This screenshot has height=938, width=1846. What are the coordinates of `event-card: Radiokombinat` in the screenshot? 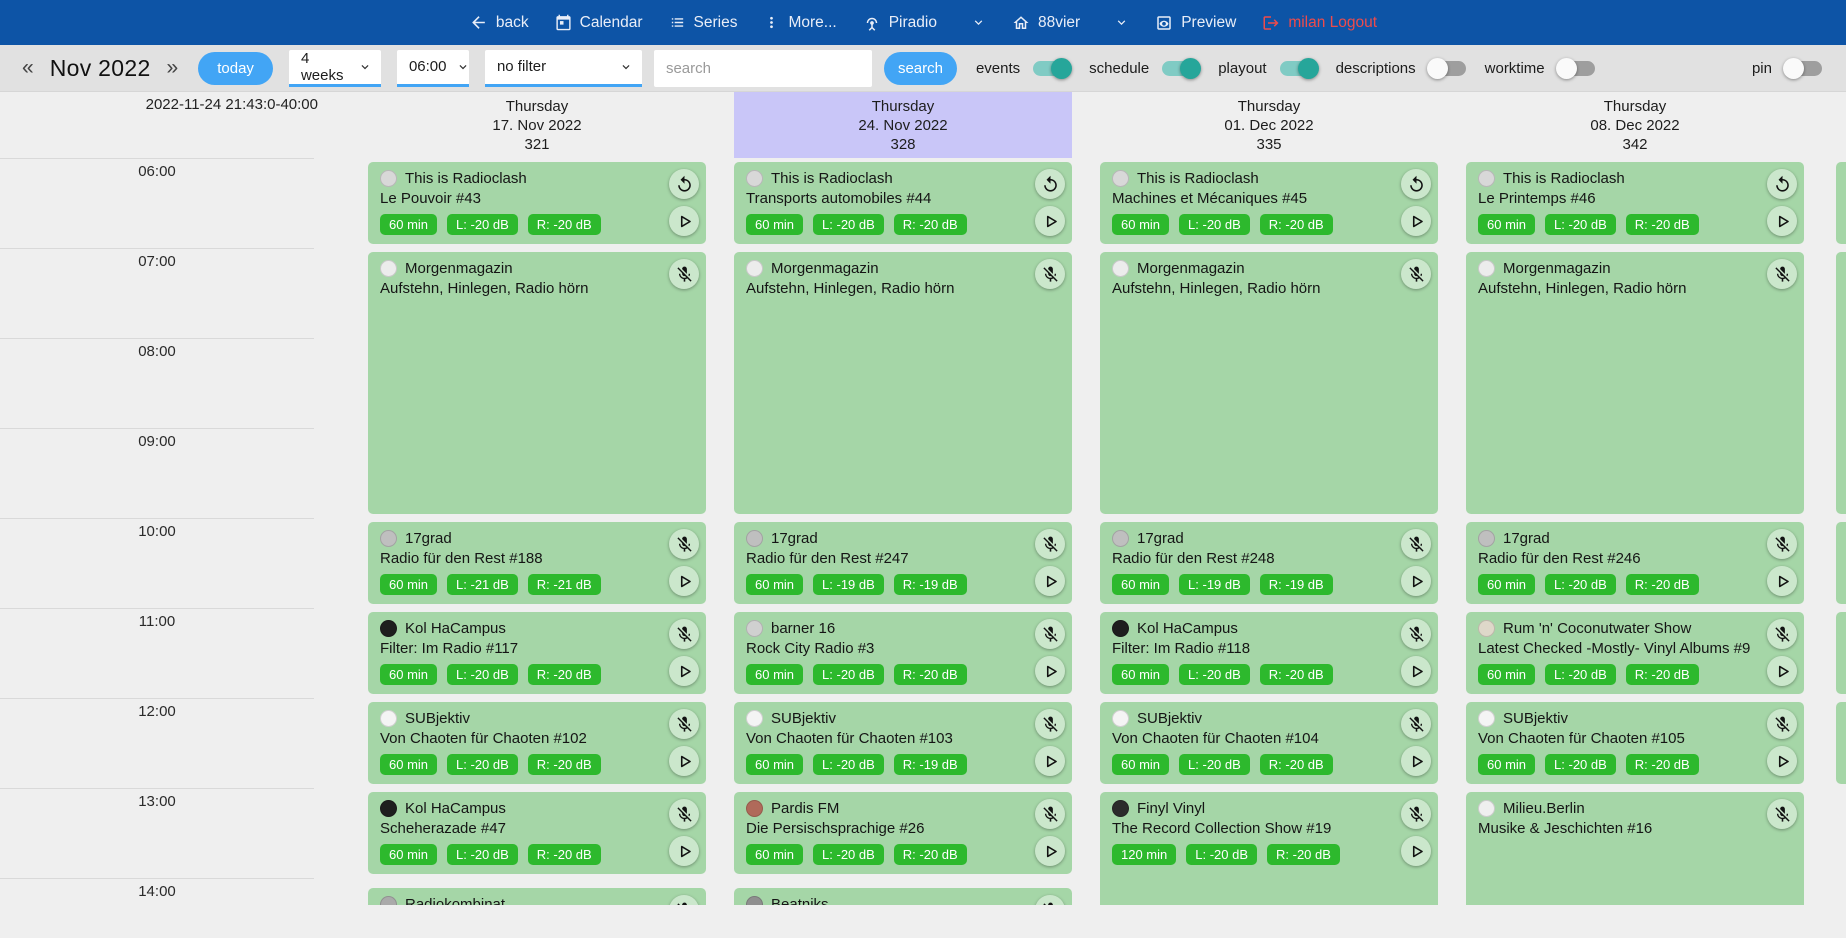 It's located at (537, 896).